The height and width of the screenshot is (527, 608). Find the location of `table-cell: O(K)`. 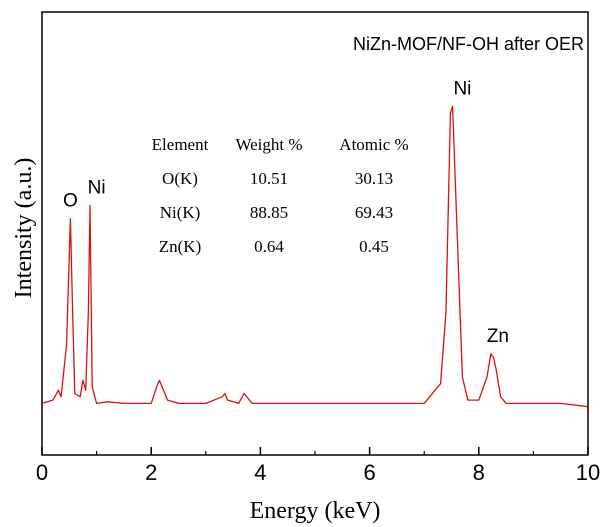

table-cell: O(K) is located at coordinates (180, 178).